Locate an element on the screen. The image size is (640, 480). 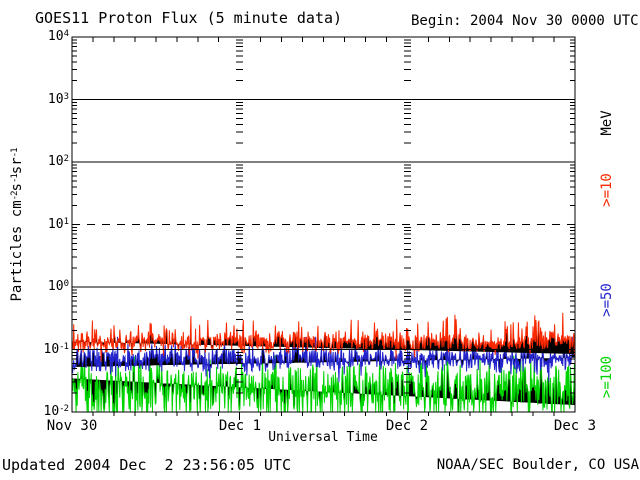
y-tick-1e3: 103 is located at coordinates (58, 99).